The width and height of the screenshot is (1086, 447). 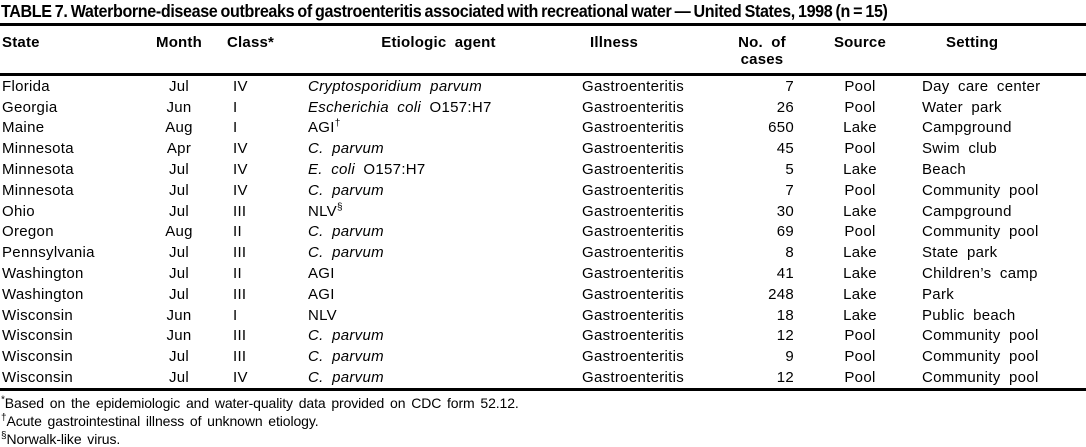 I want to click on cell-class: II, so click(x=237, y=232).